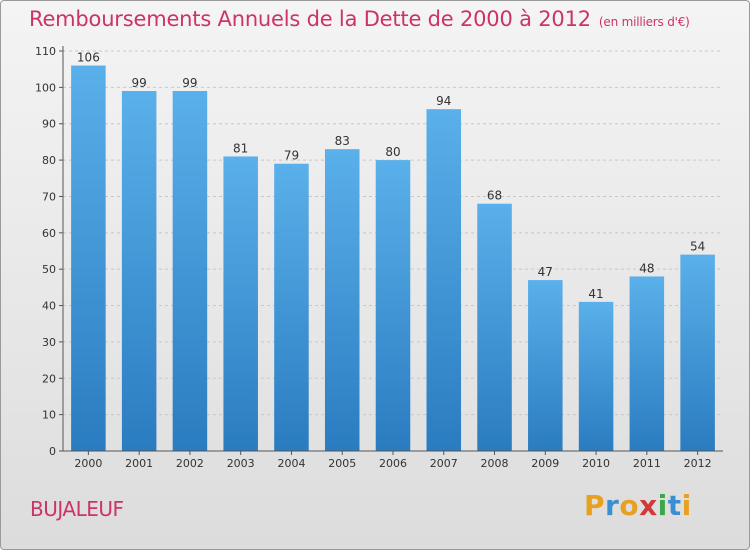  Describe the element at coordinates (190, 463) in the screenshot. I see `x-tick-label: 2002` at that location.